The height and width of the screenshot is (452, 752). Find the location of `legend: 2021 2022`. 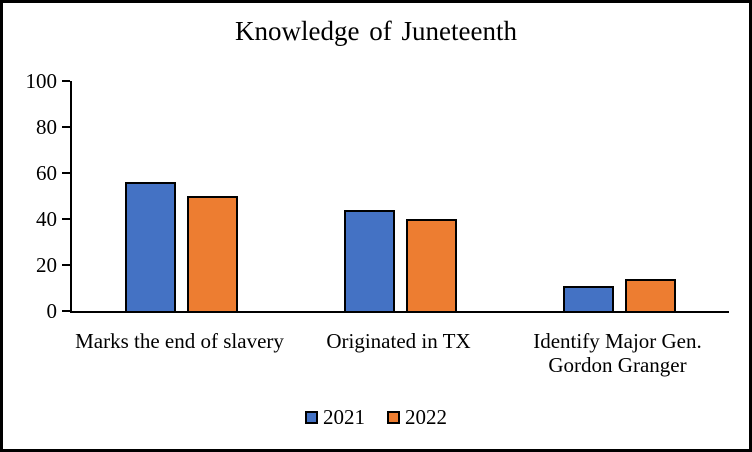

legend: 2021 2022 is located at coordinates (376, 417).